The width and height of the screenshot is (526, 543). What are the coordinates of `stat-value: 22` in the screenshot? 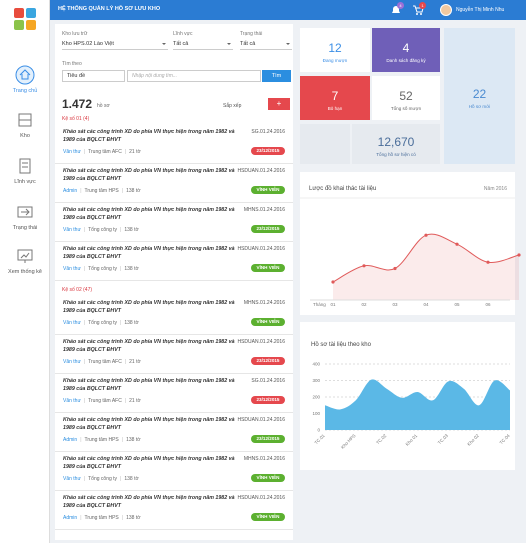 It's located at (479, 94).